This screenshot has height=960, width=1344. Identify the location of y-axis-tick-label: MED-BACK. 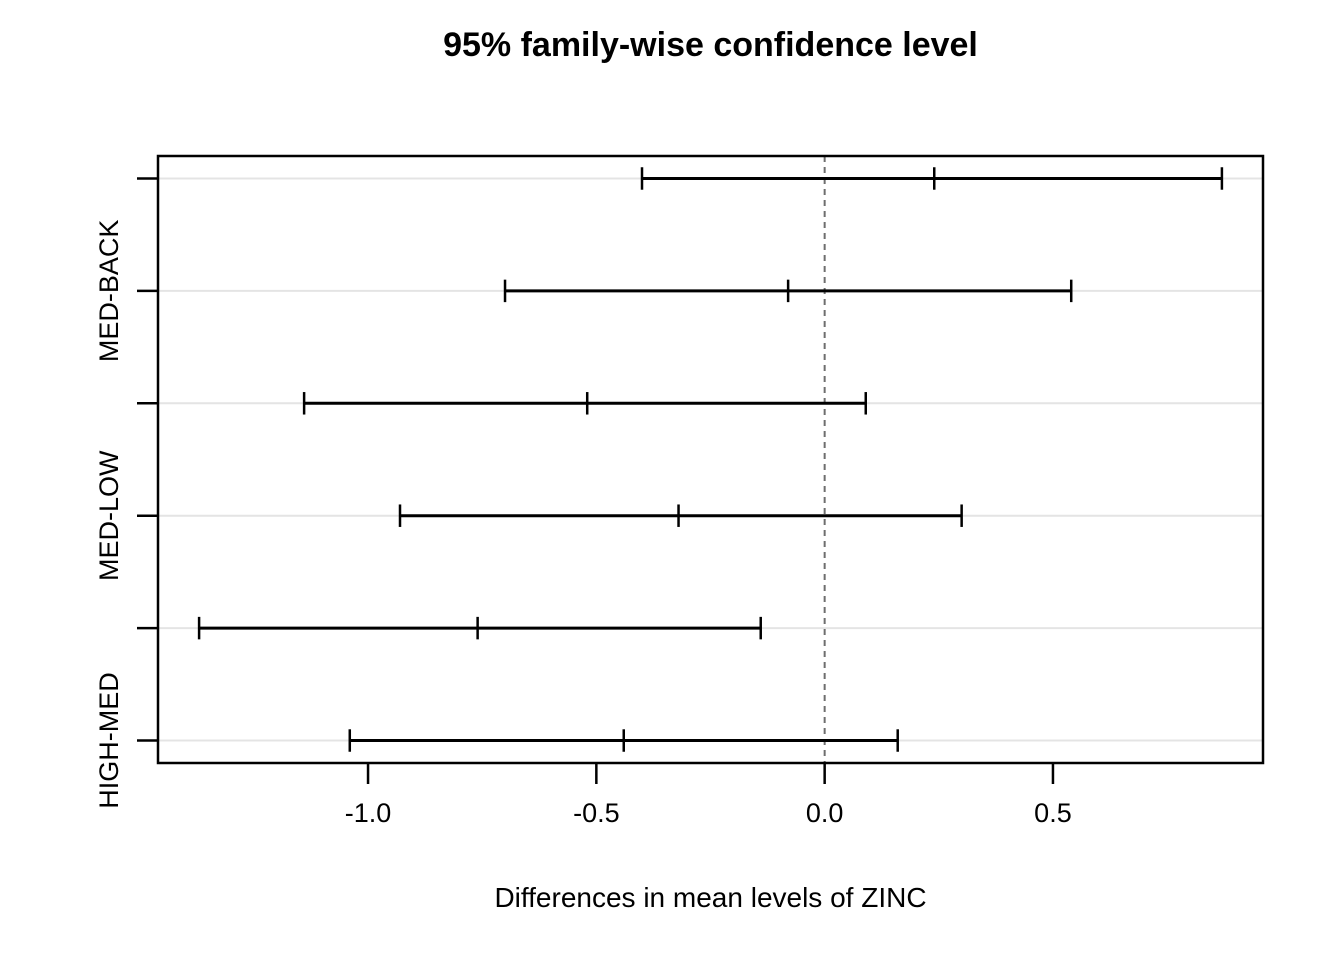
(109, 291).